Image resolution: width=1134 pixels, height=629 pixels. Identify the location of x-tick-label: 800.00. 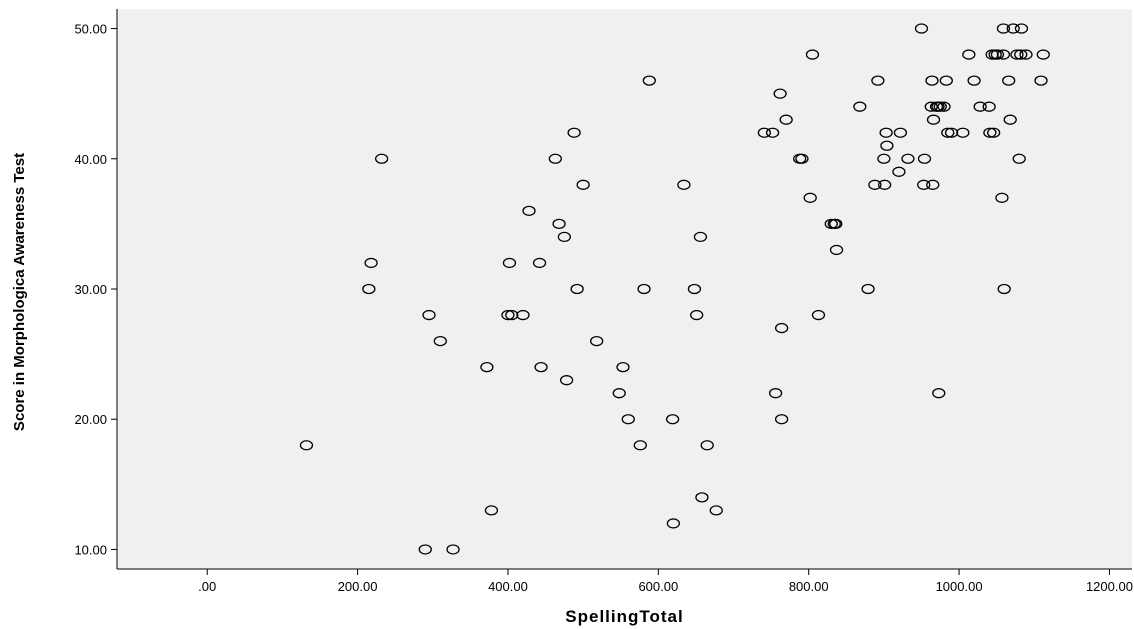
(809, 586).